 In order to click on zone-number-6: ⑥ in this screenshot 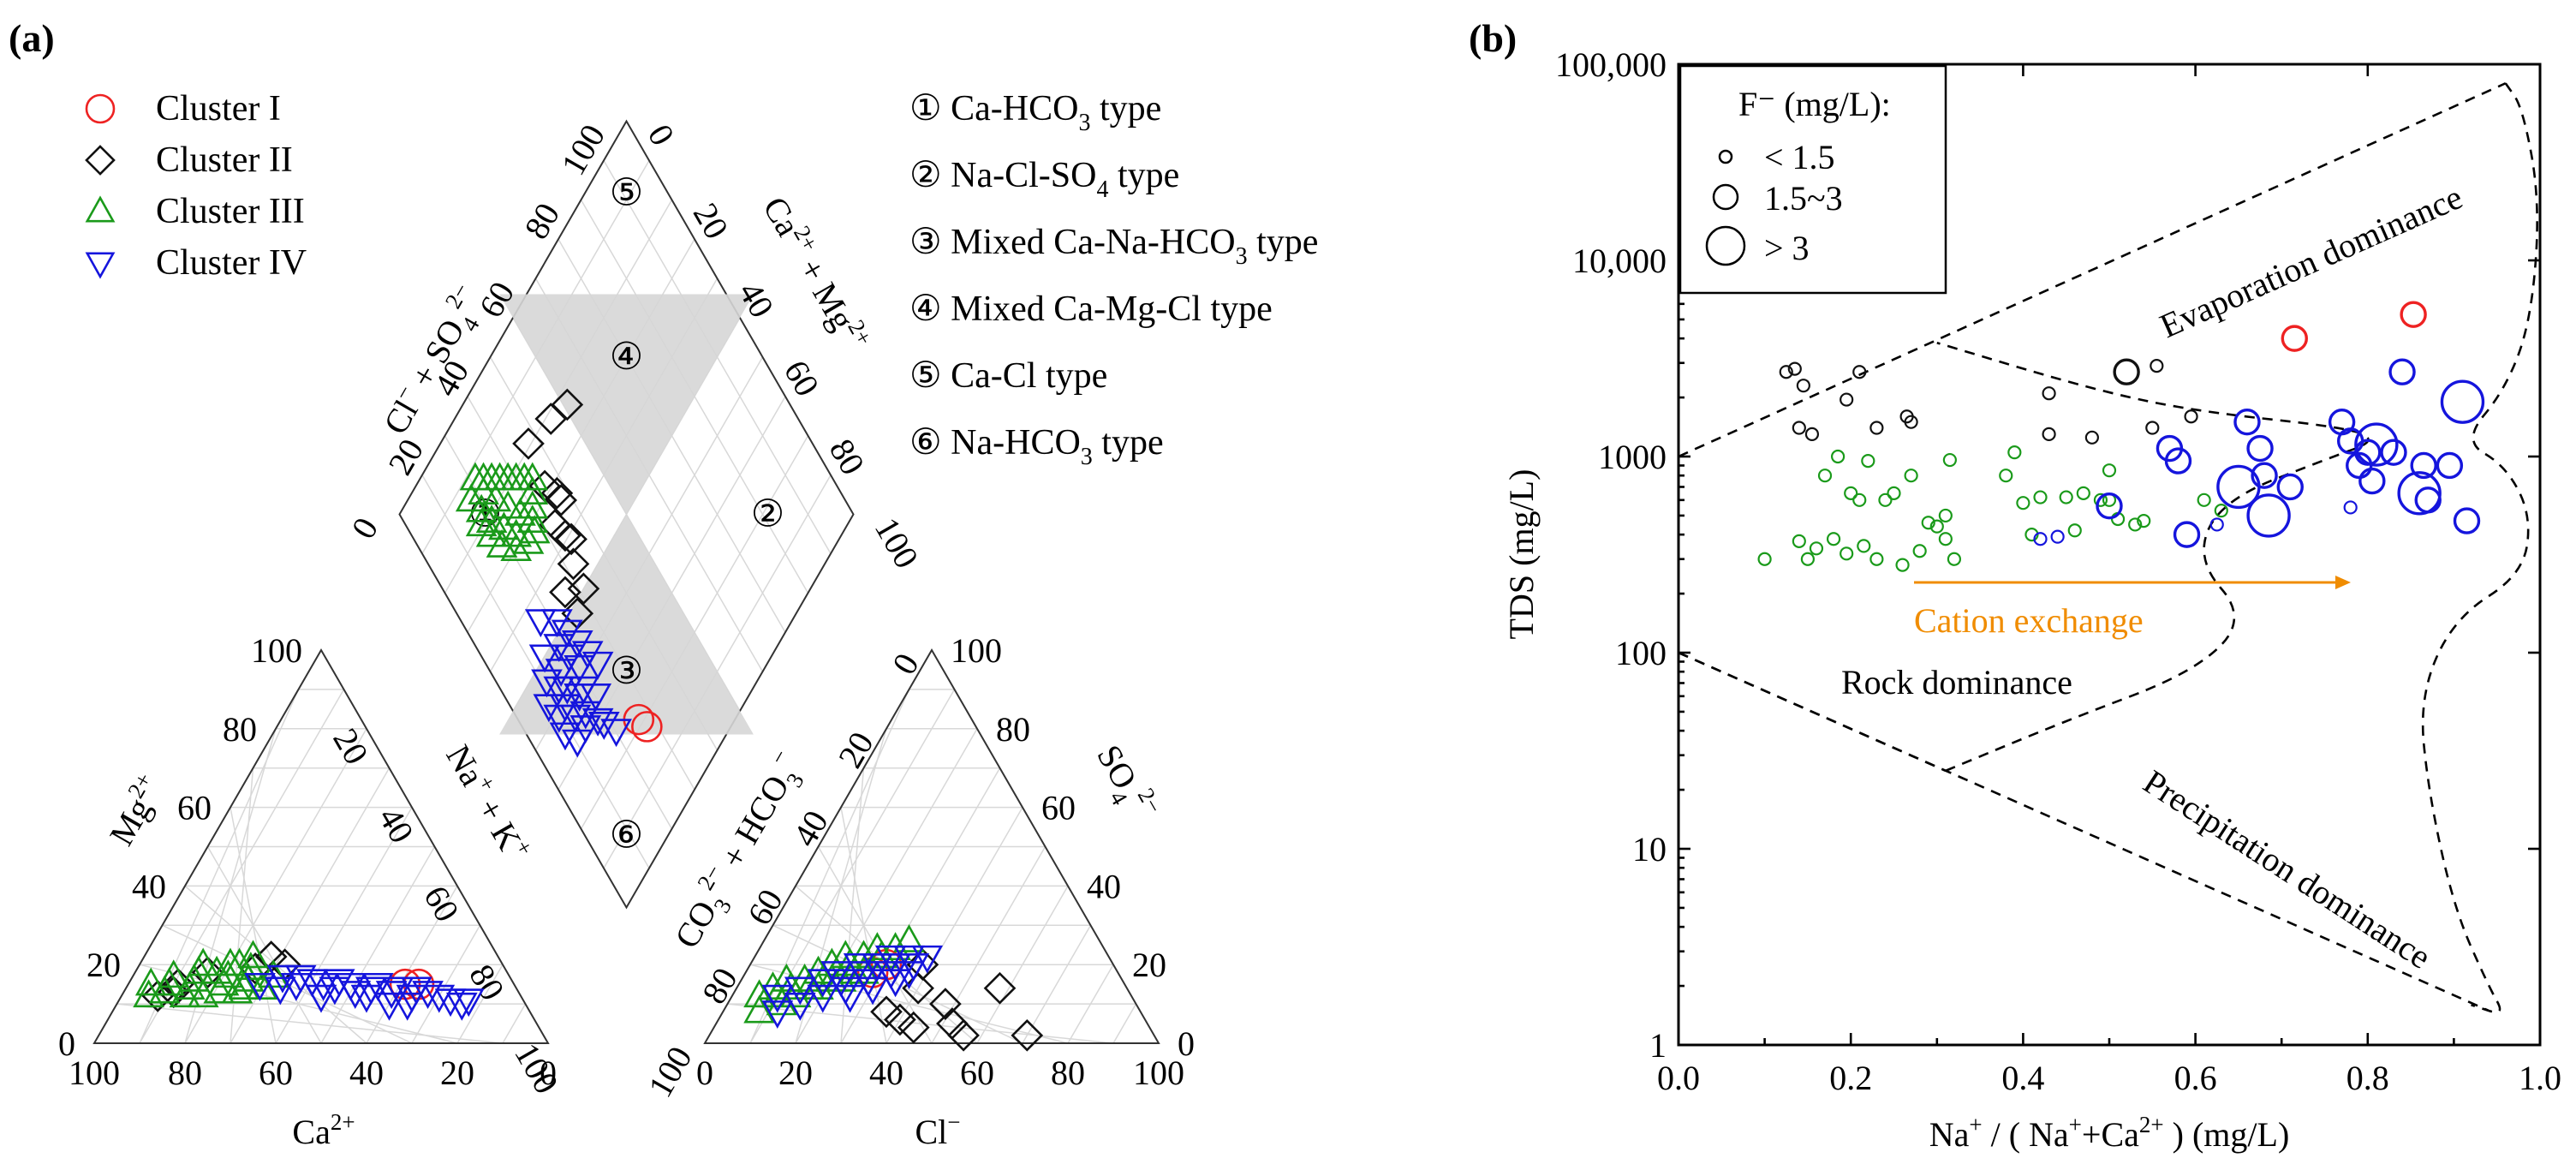, I will do `click(626, 836)`.